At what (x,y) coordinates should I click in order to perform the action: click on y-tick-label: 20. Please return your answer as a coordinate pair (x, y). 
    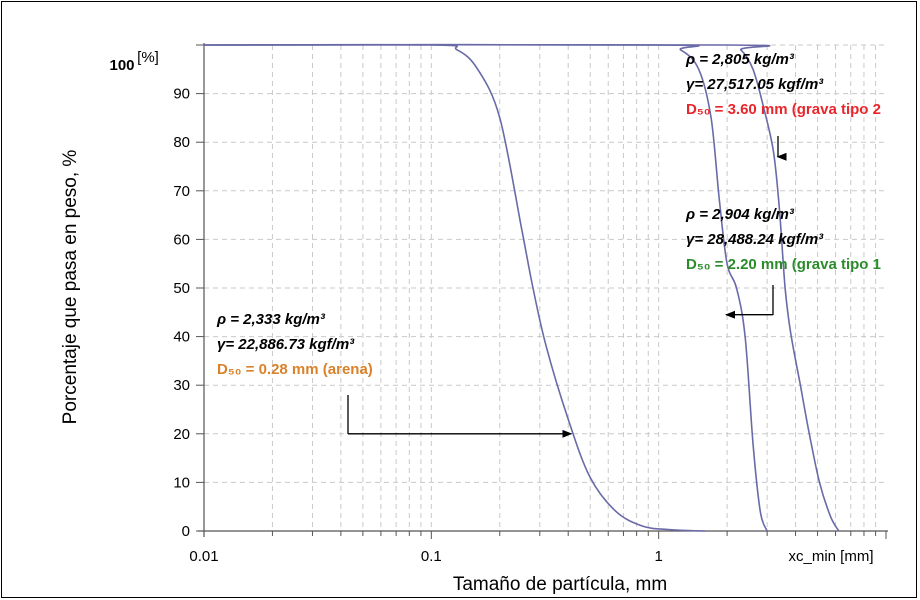
    Looking at the image, I should click on (181, 434).